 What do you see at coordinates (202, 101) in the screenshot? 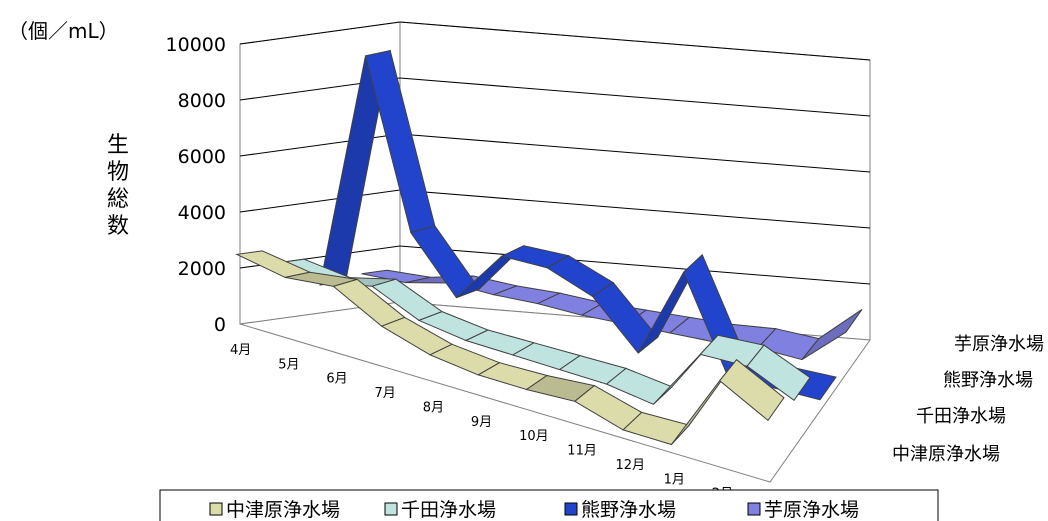
I see `y-tick-label: 8000` at bounding box center [202, 101].